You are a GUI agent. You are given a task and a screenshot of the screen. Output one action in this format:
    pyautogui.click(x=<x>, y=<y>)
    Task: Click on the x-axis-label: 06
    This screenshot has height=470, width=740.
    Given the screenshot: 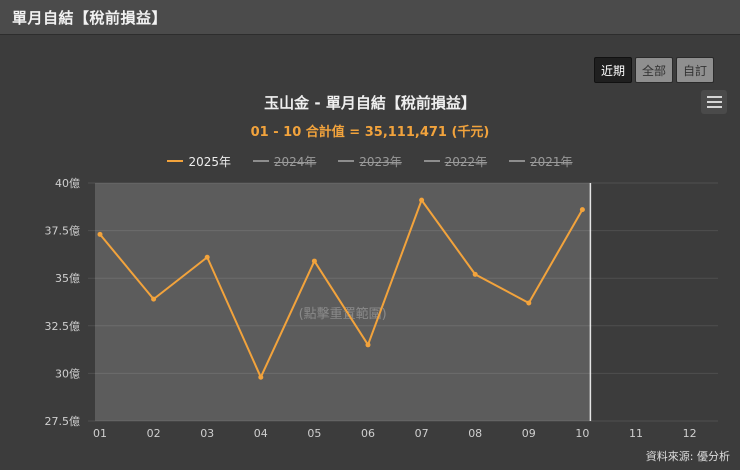 What is the action you would take?
    pyautogui.click(x=368, y=433)
    